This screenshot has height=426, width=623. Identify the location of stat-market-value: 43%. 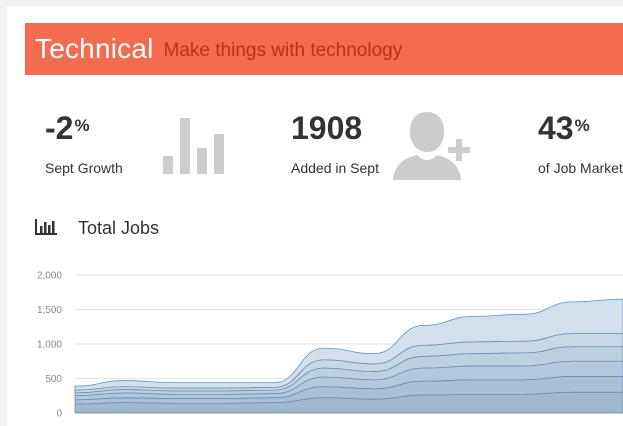
(564, 128).